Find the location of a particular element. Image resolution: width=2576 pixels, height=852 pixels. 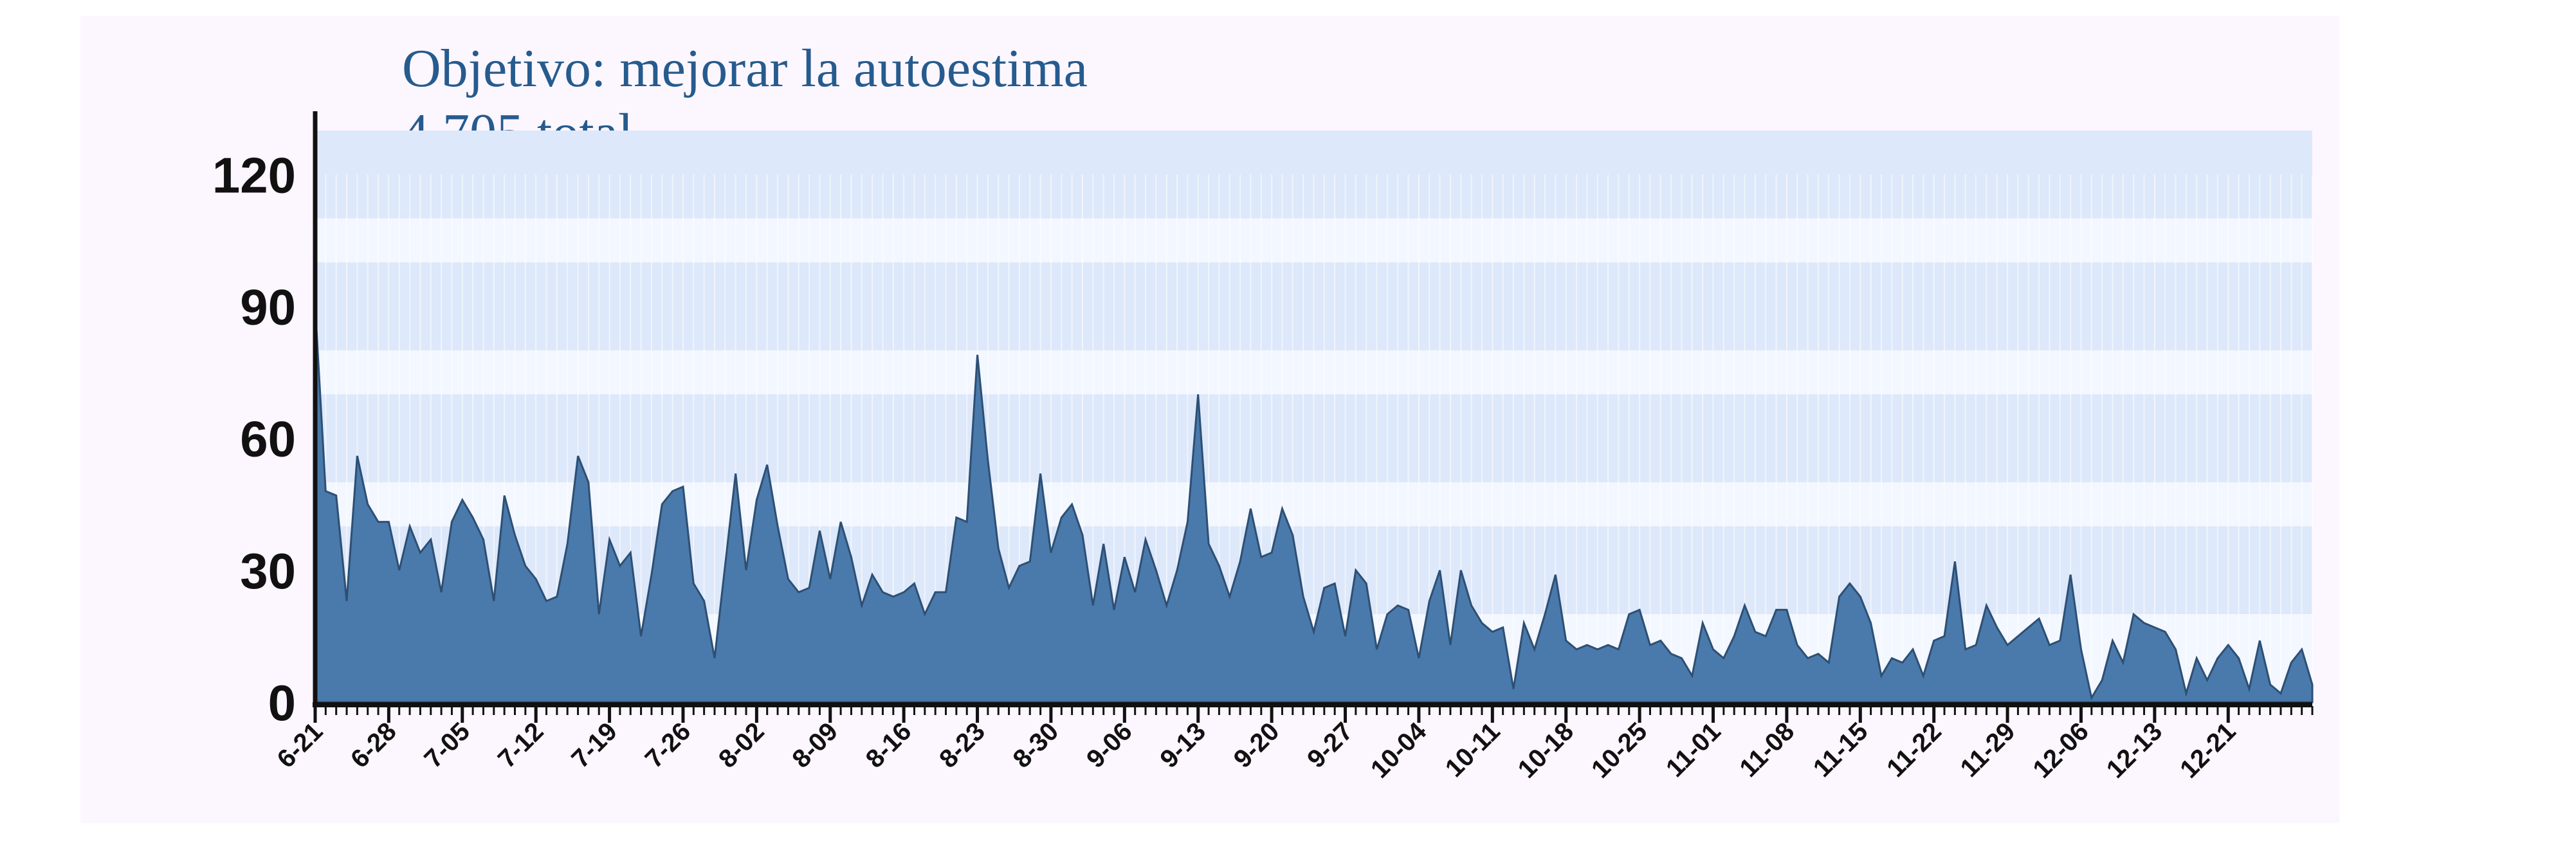

x-tick-label: 11-22 is located at coordinates (1914, 750).